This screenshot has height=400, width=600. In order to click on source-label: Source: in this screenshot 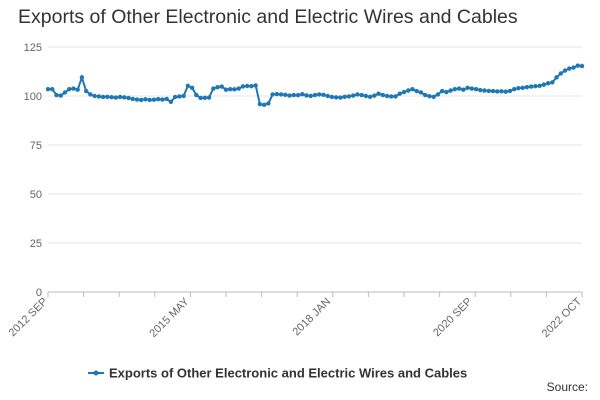, I will do `click(567, 387)`.